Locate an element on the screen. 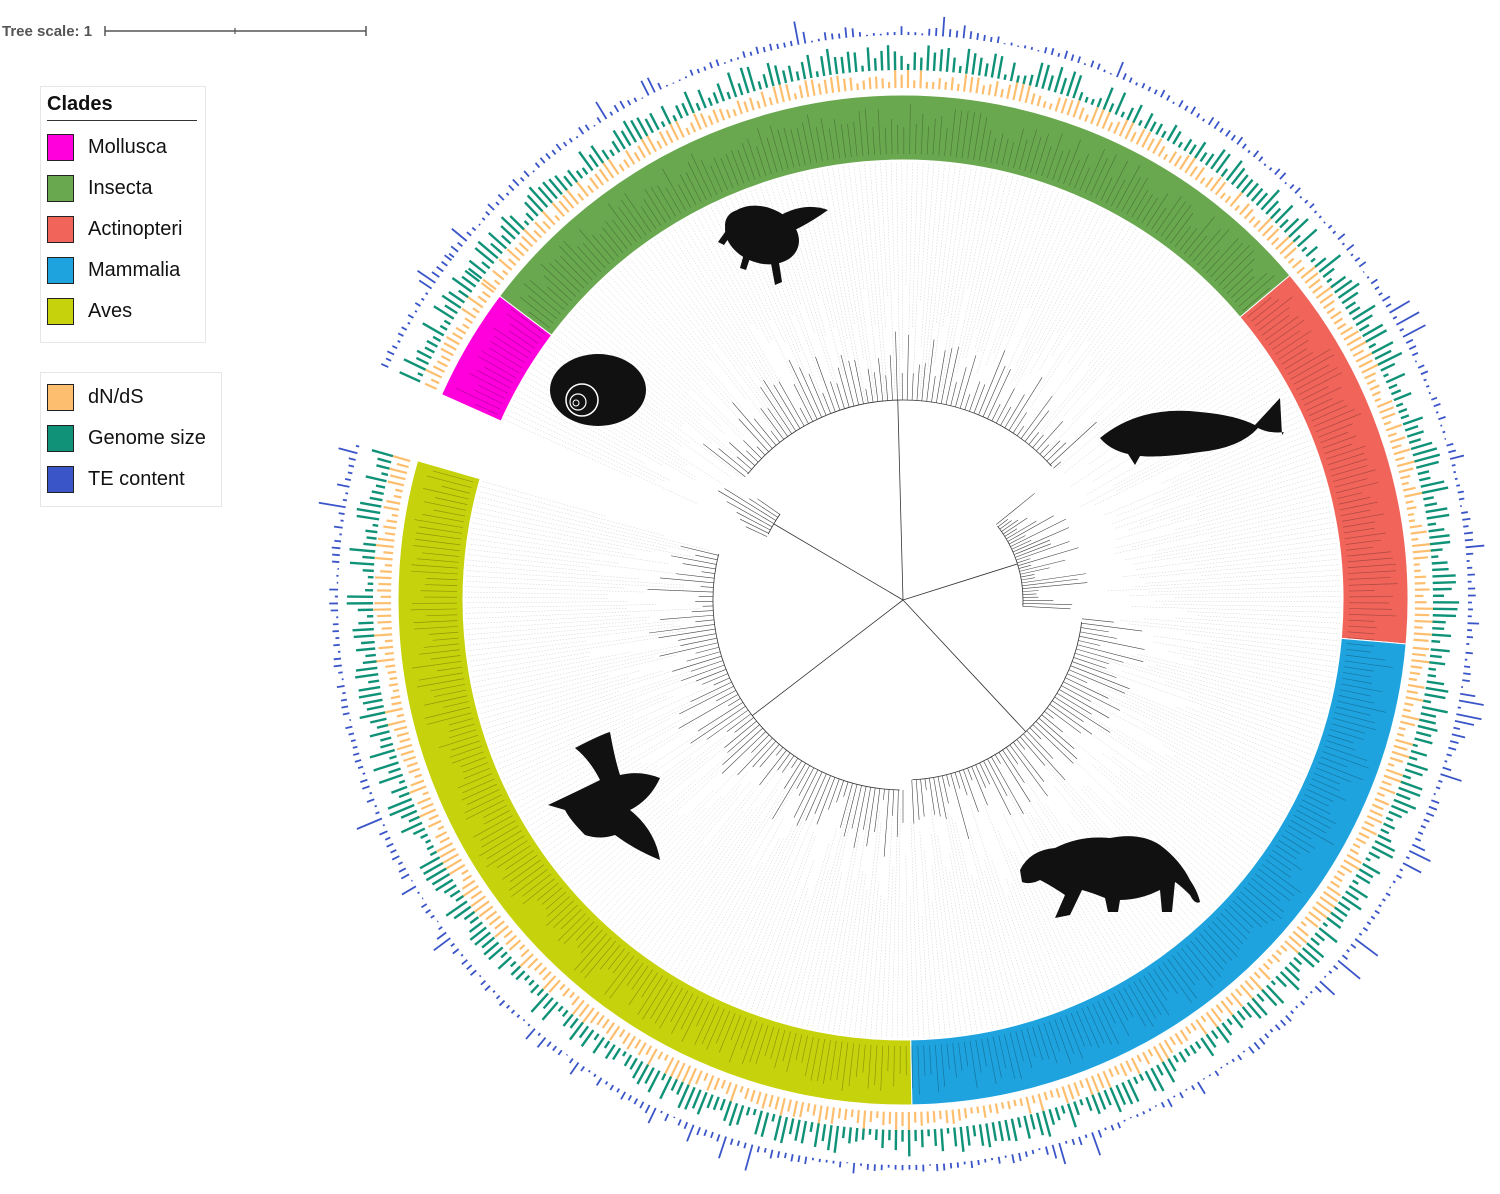  clades-legend-title: Clades is located at coordinates (122, 107).